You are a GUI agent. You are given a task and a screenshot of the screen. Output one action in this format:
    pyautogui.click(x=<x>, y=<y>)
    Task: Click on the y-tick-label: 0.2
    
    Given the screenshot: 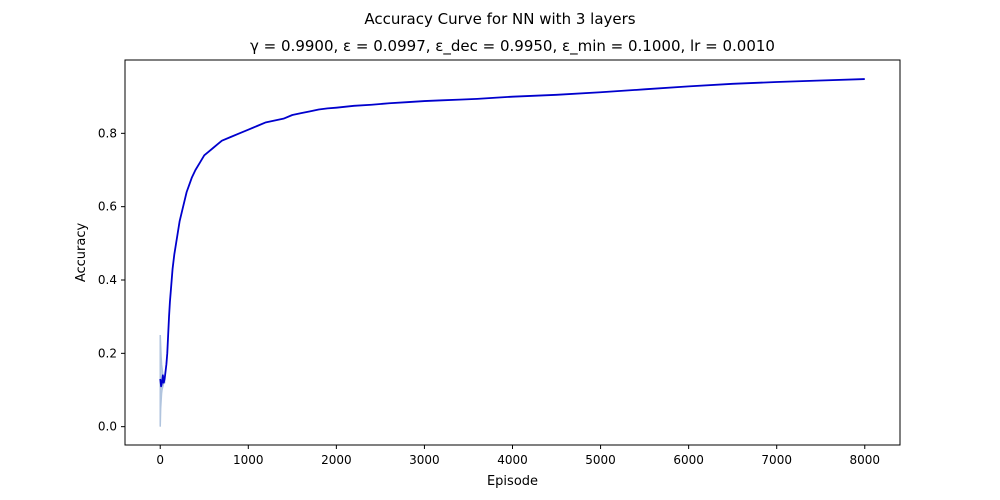 What is the action you would take?
    pyautogui.click(x=107, y=353)
    